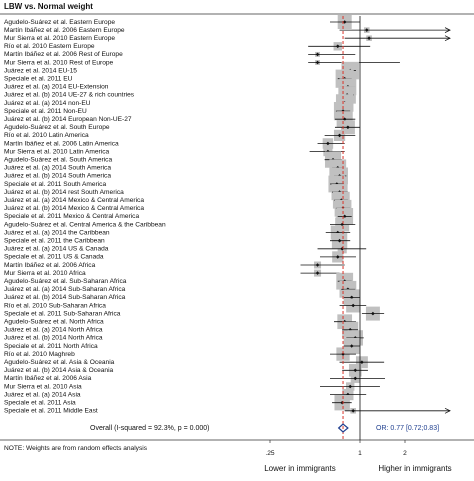 This screenshot has height=481, width=474. I want to click on study-label: Agudelo-Suárez et al. Eastern Europe, so click(59, 22).